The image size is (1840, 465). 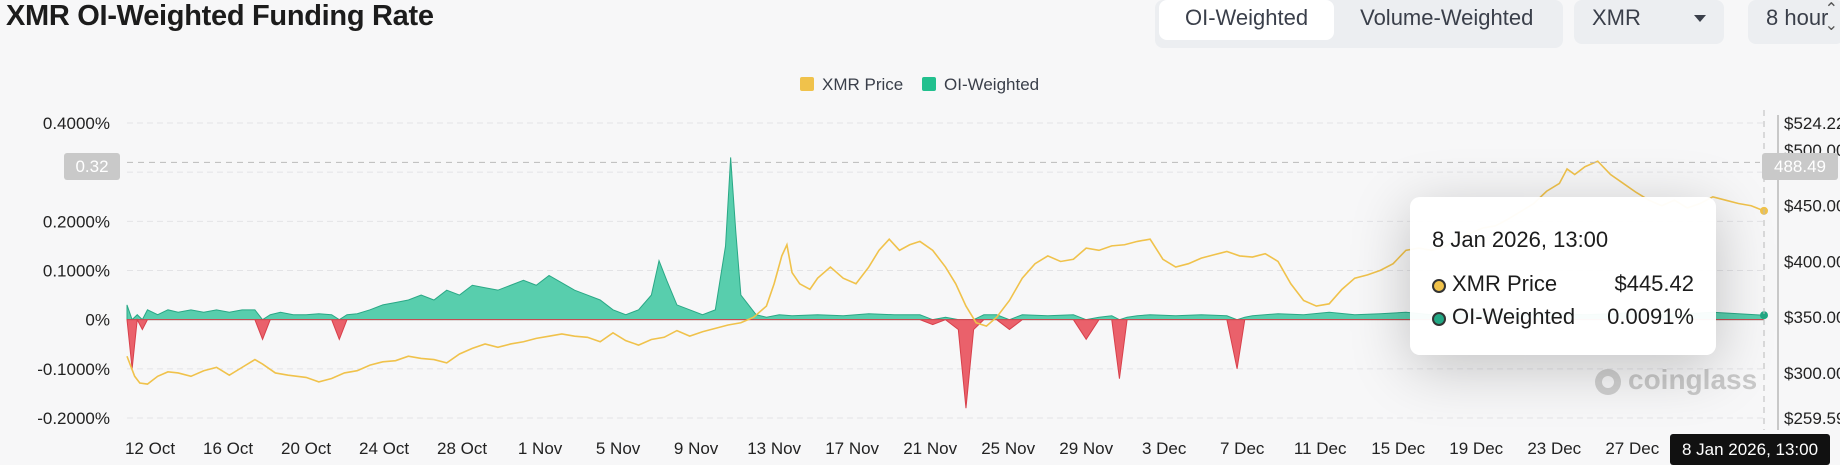 I want to click on tab-oi-weighted: OI-Weighted, so click(x=1247, y=20).